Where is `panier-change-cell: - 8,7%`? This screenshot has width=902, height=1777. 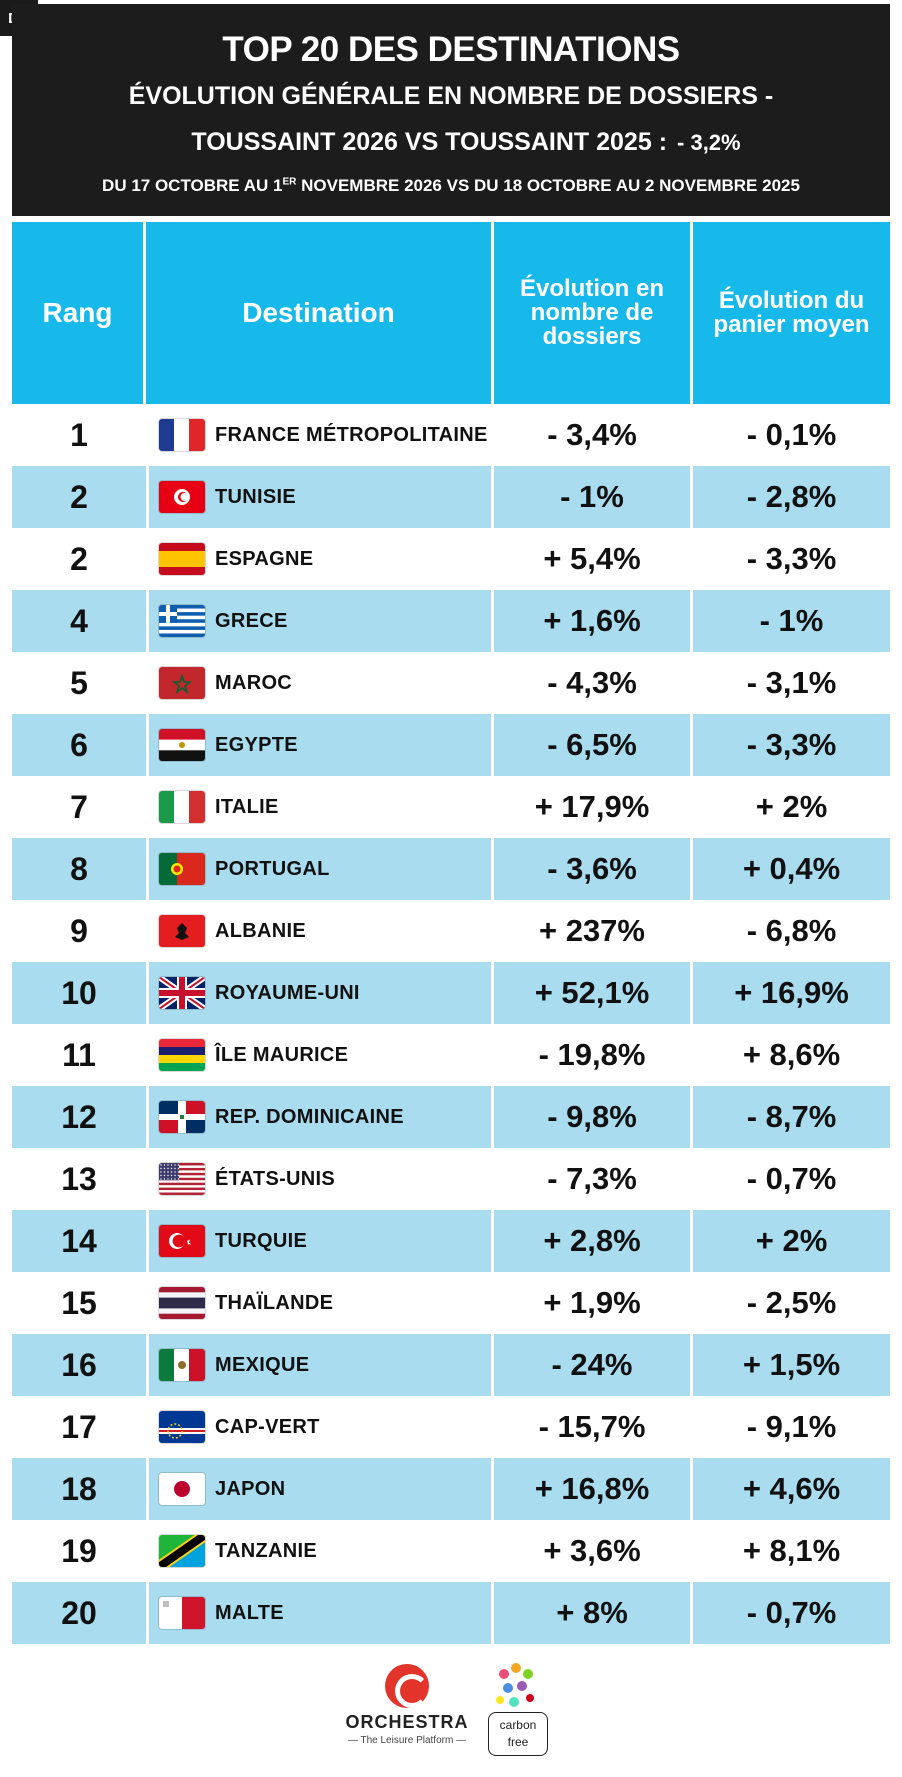 panier-change-cell: - 8,7% is located at coordinates (791, 1116).